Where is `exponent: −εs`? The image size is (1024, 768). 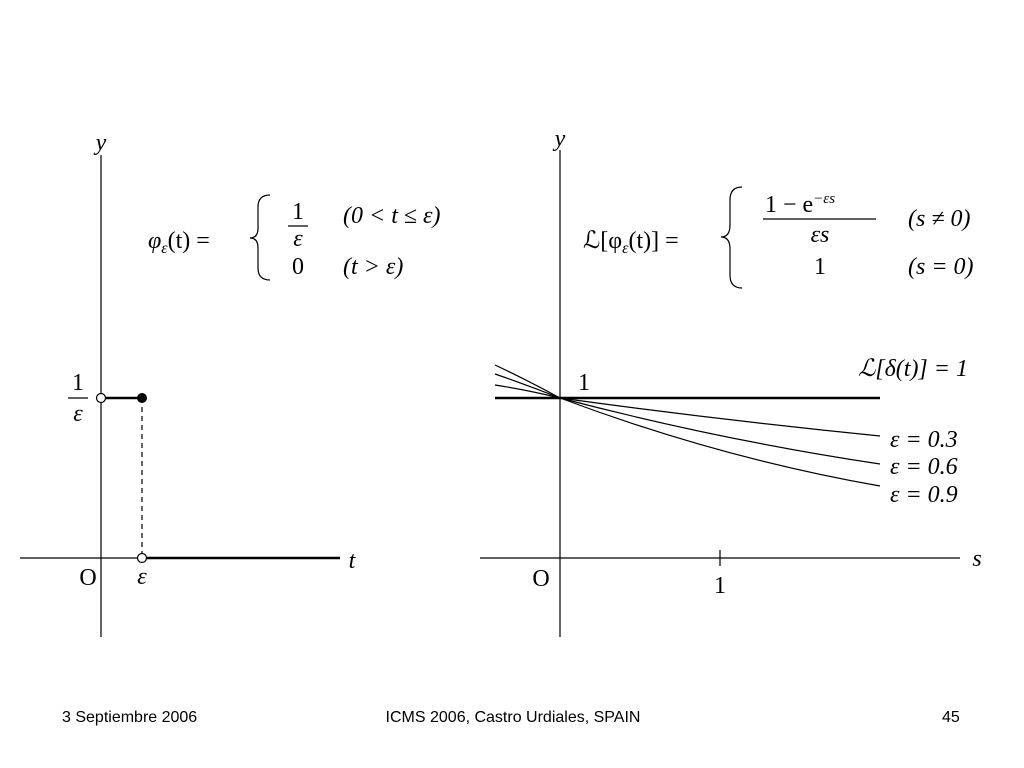
exponent: −εs is located at coordinates (824, 199).